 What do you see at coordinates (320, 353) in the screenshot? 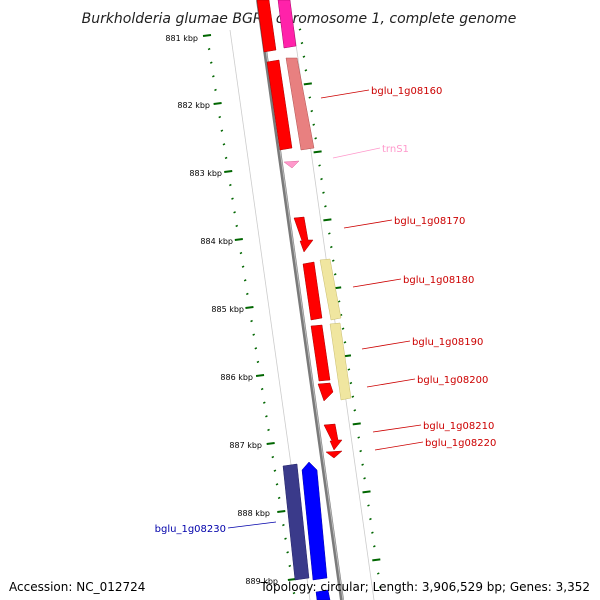
I see `gene-feature-bglu_1g08190` at bounding box center [320, 353].